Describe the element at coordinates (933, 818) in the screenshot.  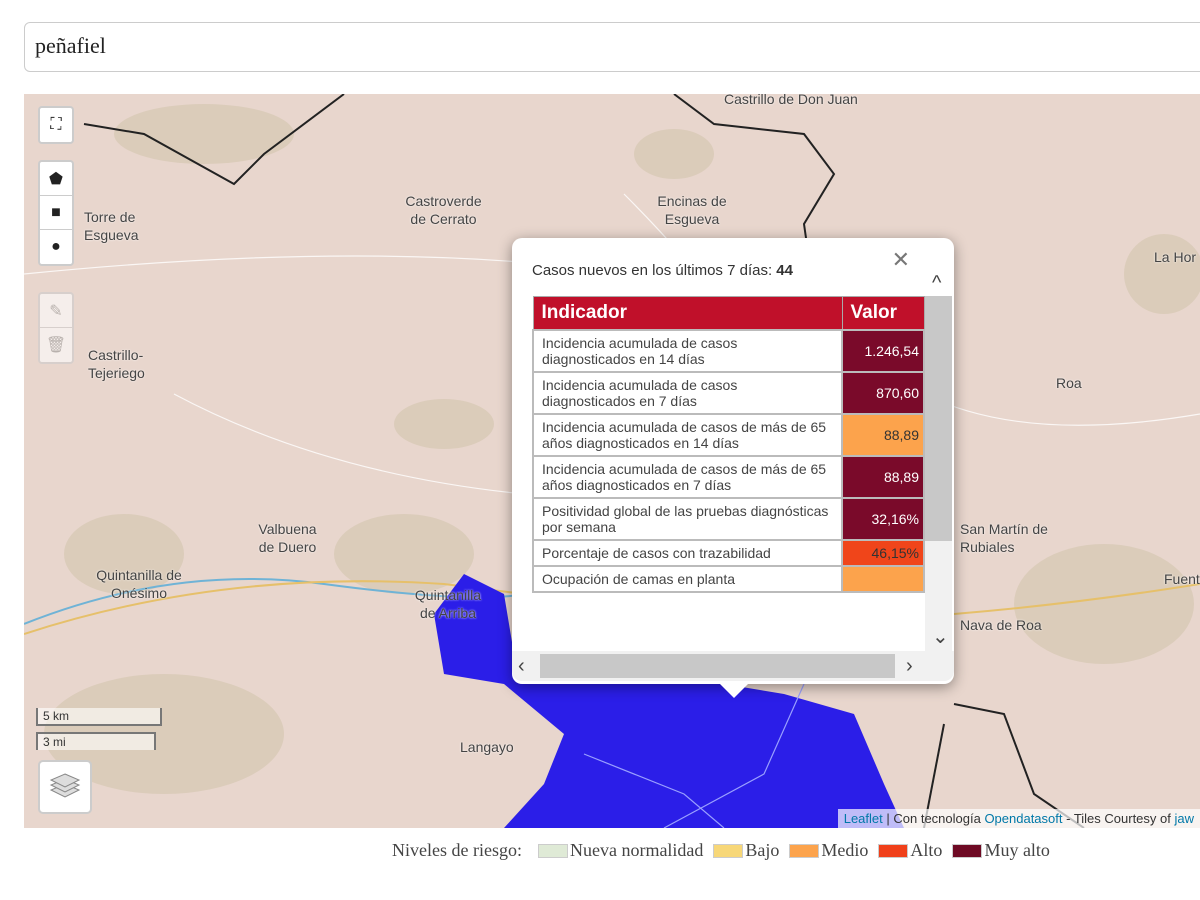
I see `attribution-text: | Con tecnología` at that location.